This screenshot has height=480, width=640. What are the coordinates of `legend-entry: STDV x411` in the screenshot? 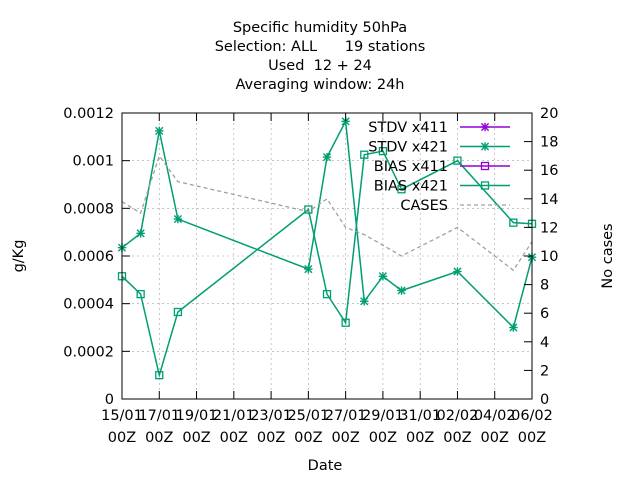 It's located at (439, 128).